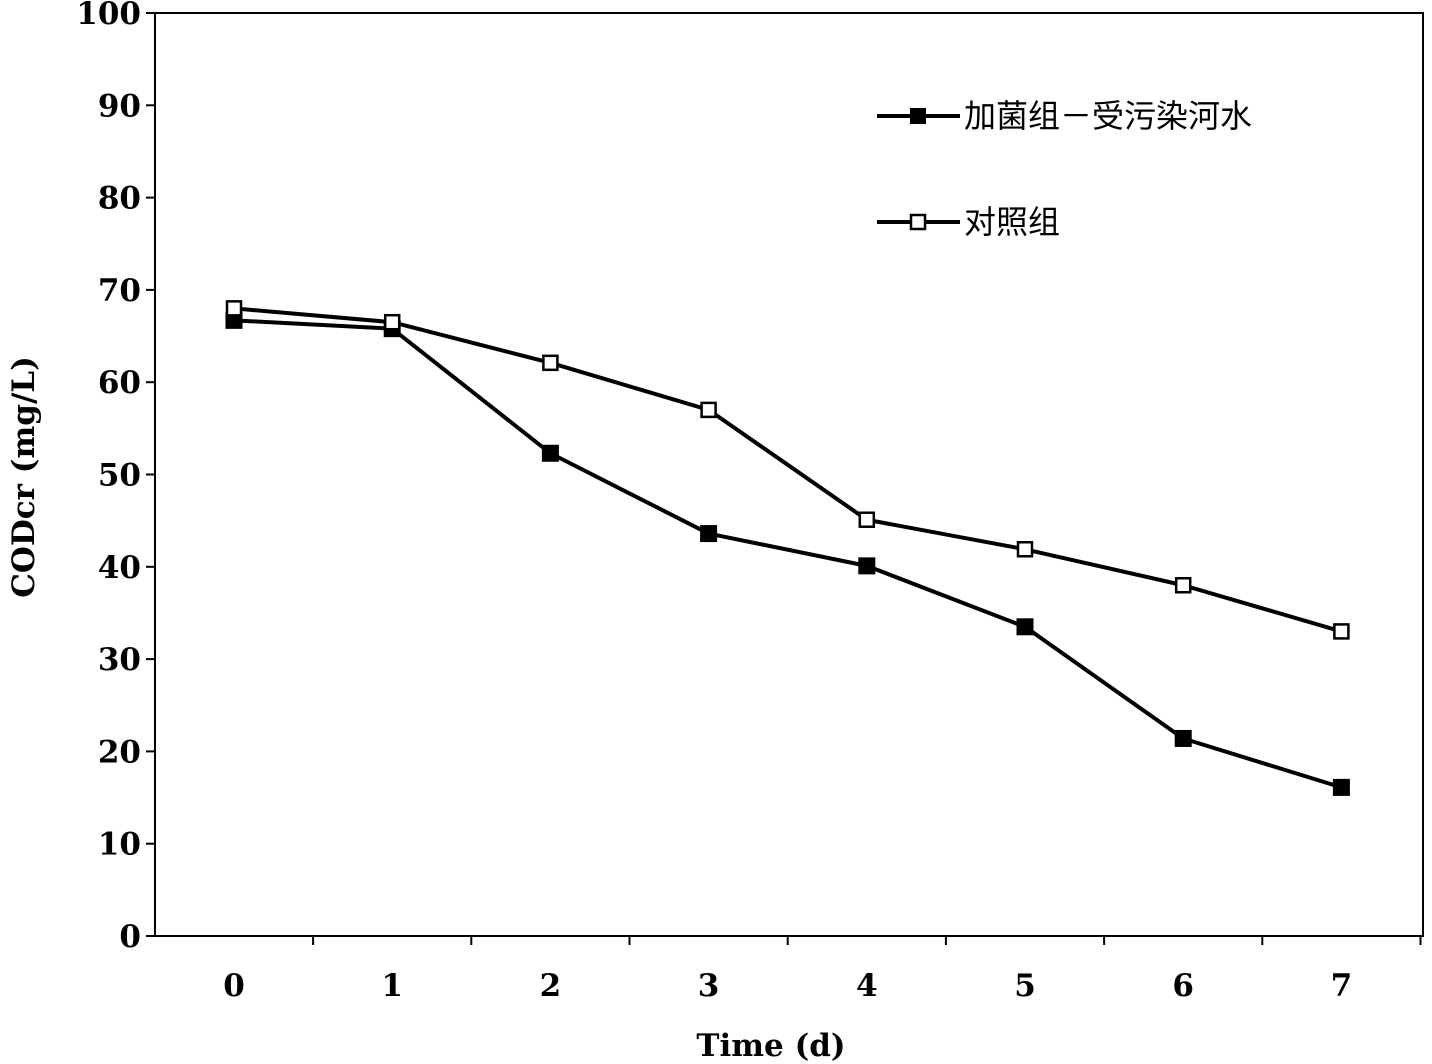 Image resolution: width=1432 pixels, height=1064 pixels. Describe the element at coordinates (119, 476) in the screenshot. I see `y-tick-label: 50` at that location.